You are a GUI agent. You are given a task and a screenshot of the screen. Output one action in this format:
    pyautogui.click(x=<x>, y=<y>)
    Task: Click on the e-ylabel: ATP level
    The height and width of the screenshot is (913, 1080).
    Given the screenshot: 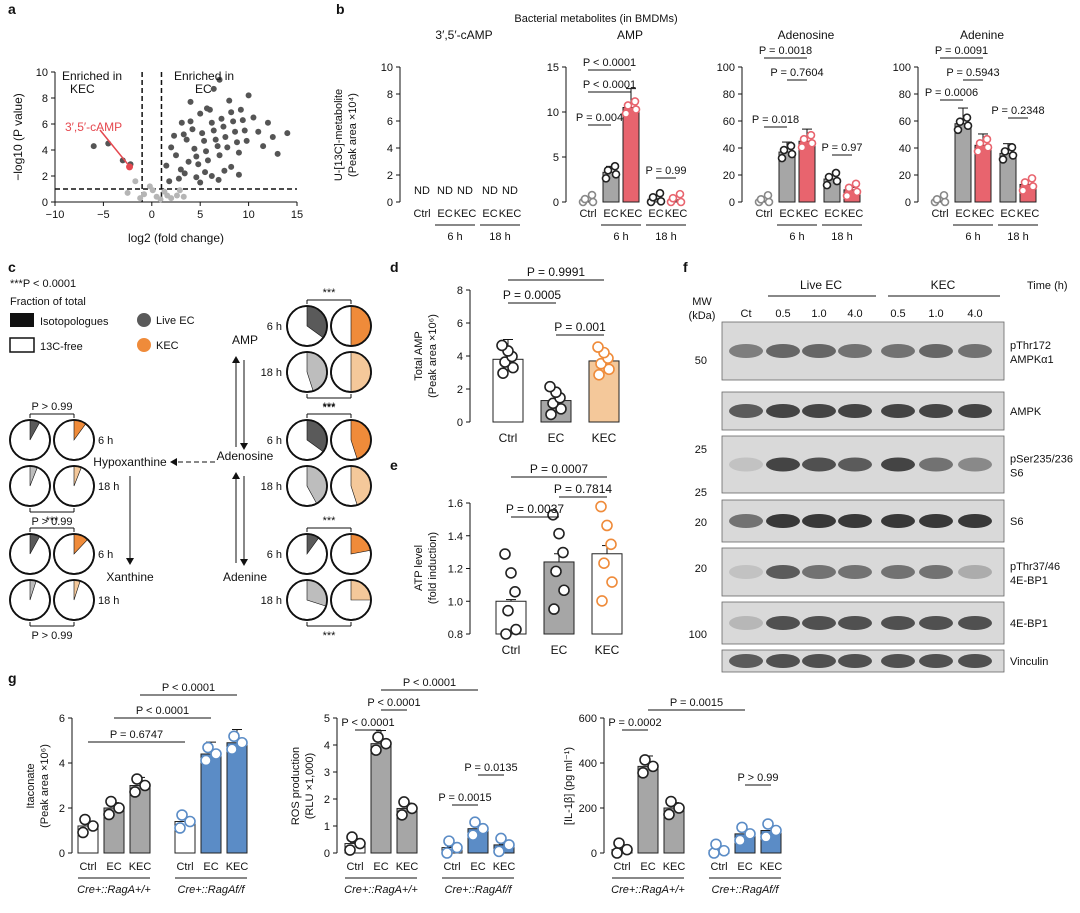 What is the action you would take?
    pyautogui.click(x=419, y=568)
    